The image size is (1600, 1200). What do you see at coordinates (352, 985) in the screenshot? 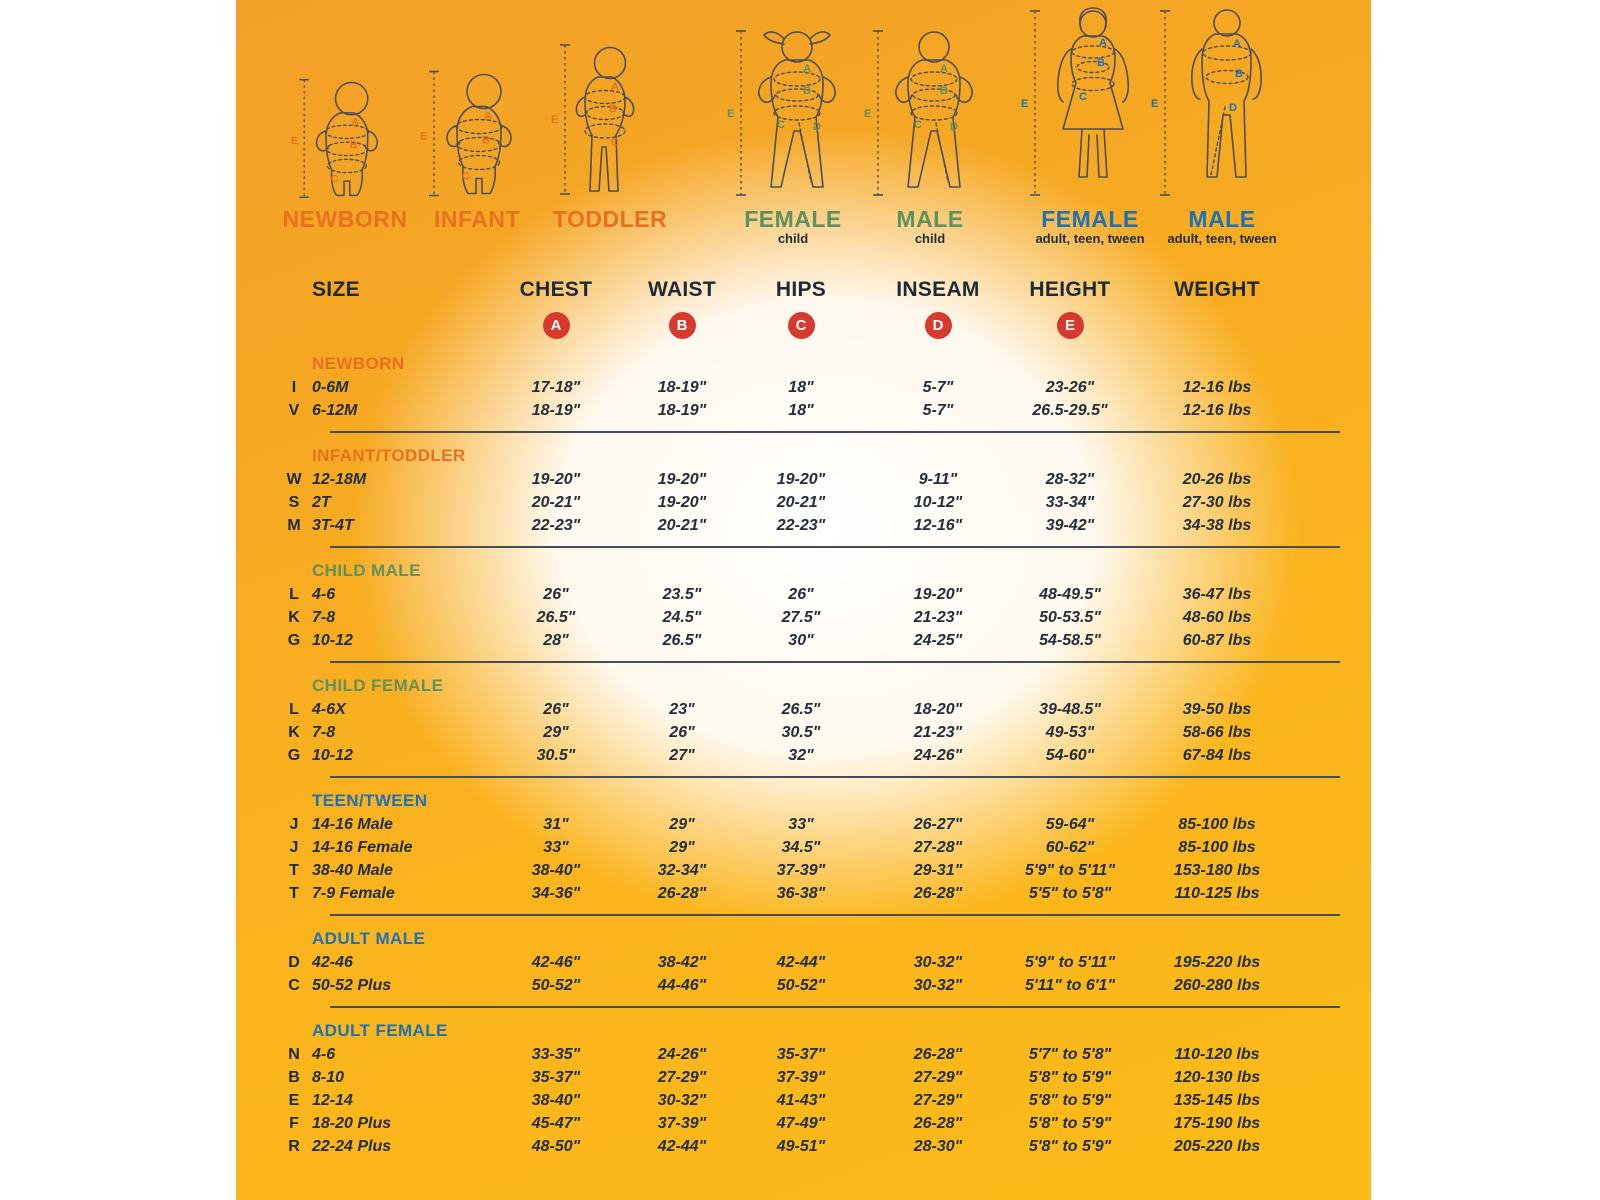
I see `cell-size: 50-52 Plus` at bounding box center [352, 985].